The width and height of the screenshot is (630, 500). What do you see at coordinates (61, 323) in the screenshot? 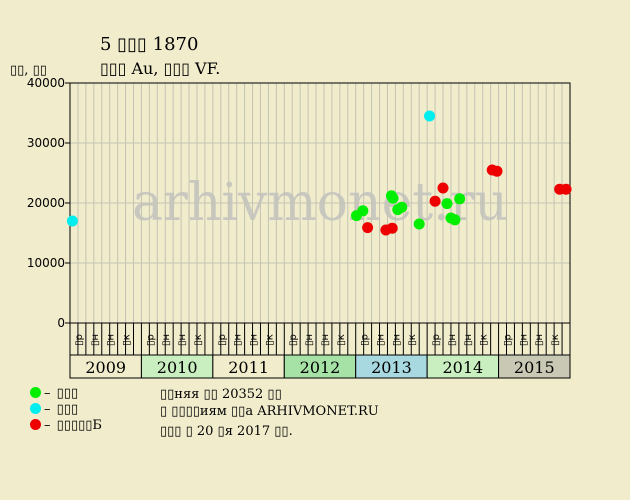
I see `y-tick-label: 0` at bounding box center [61, 323].